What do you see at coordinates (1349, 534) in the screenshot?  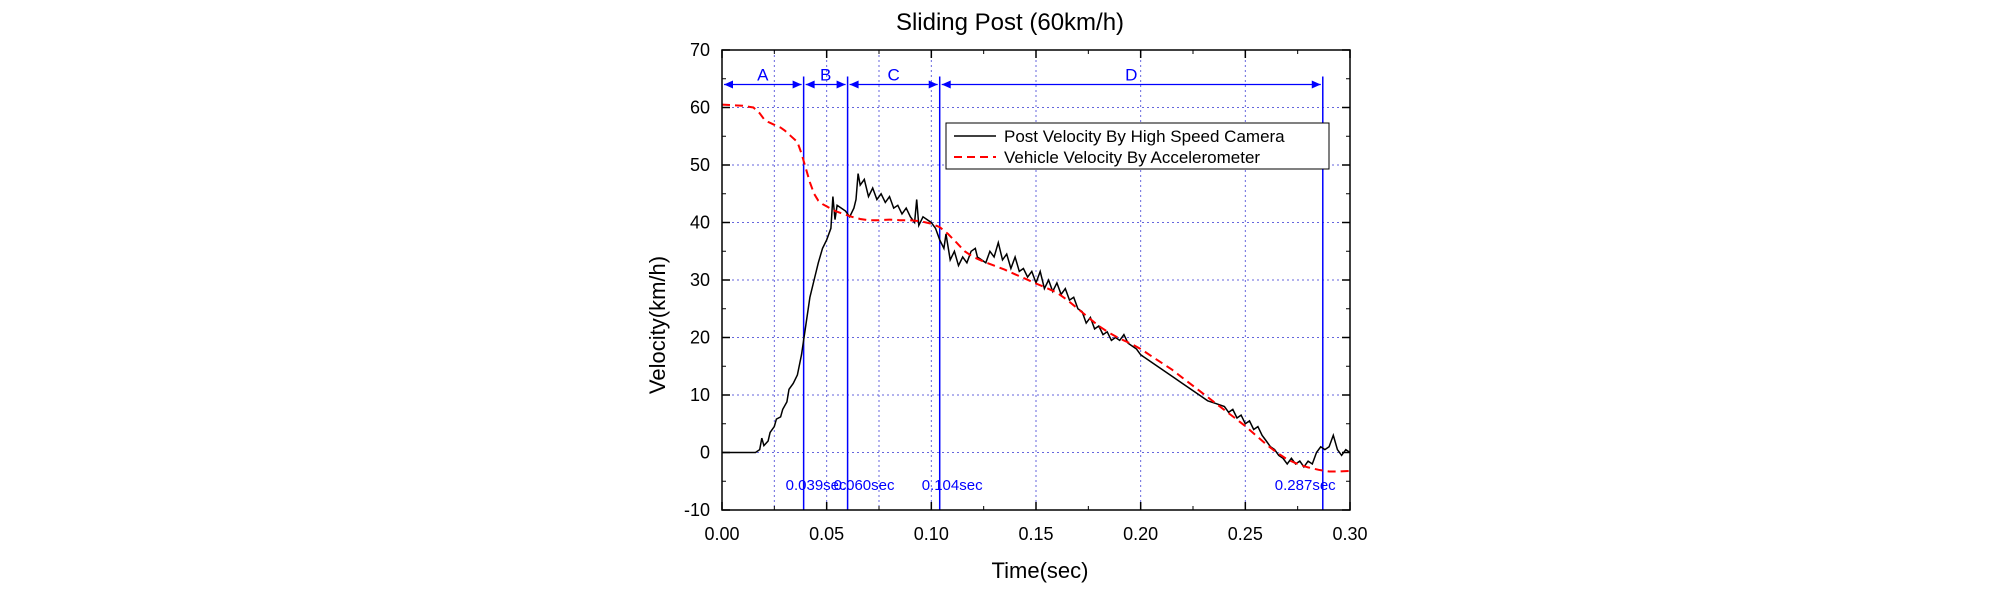 I see `x-tick-label: 0.30` at bounding box center [1349, 534].